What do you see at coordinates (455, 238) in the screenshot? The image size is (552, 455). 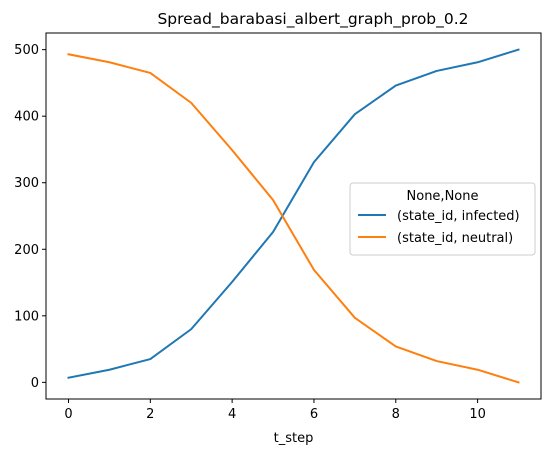 I see `legend-label-neutral: (state_id, neutral)` at bounding box center [455, 238].